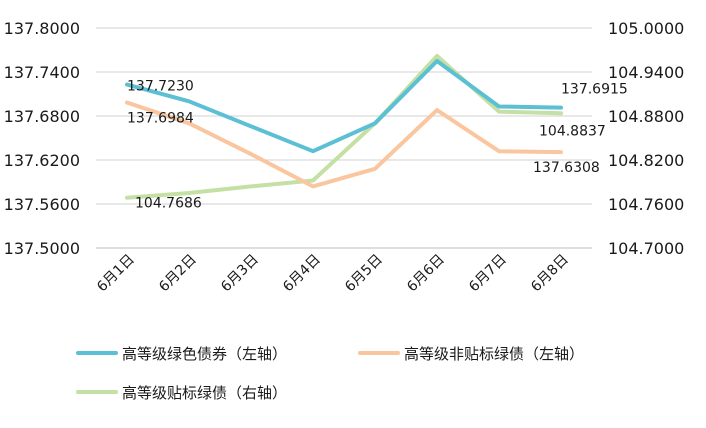 Image resolution: width=706 pixels, height=428 pixels. What do you see at coordinates (646, 160) in the screenshot?
I see `right-tick-label: 104.8200` at bounding box center [646, 160].